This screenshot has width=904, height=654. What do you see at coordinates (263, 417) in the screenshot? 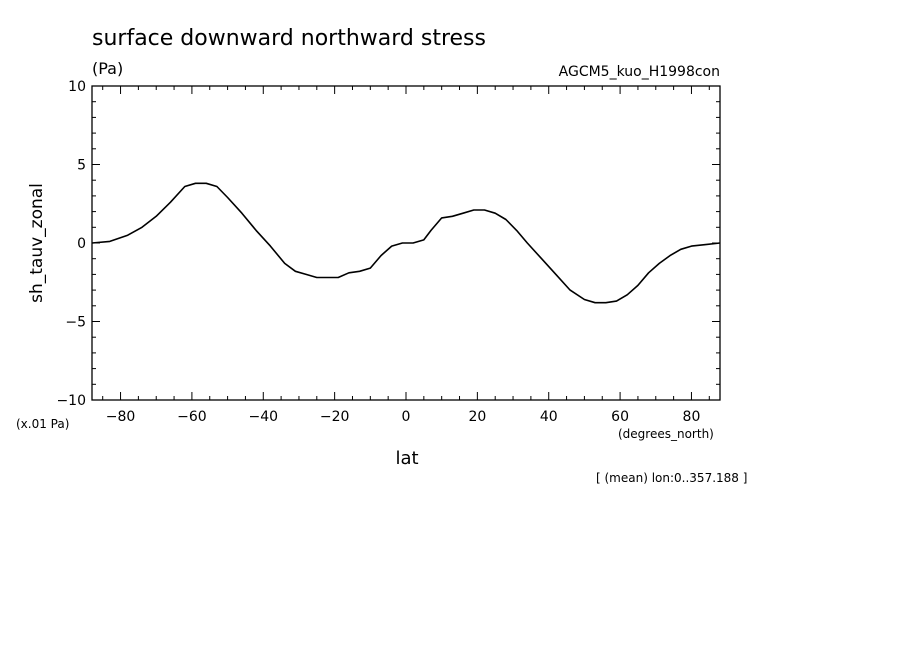
I see `x-tick-label: −40` at bounding box center [263, 417].